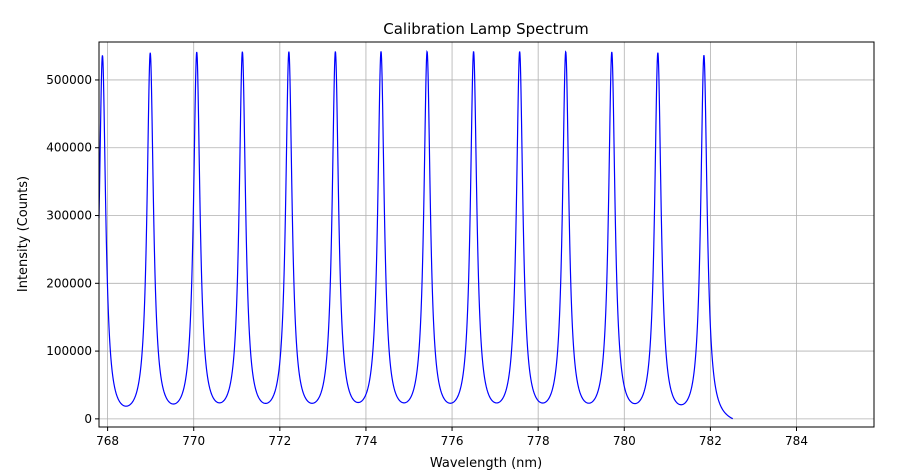 Image resolution: width=914 pixels, height=475 pixels. I want to click on x-tick-label: 776, so click(452, 441).